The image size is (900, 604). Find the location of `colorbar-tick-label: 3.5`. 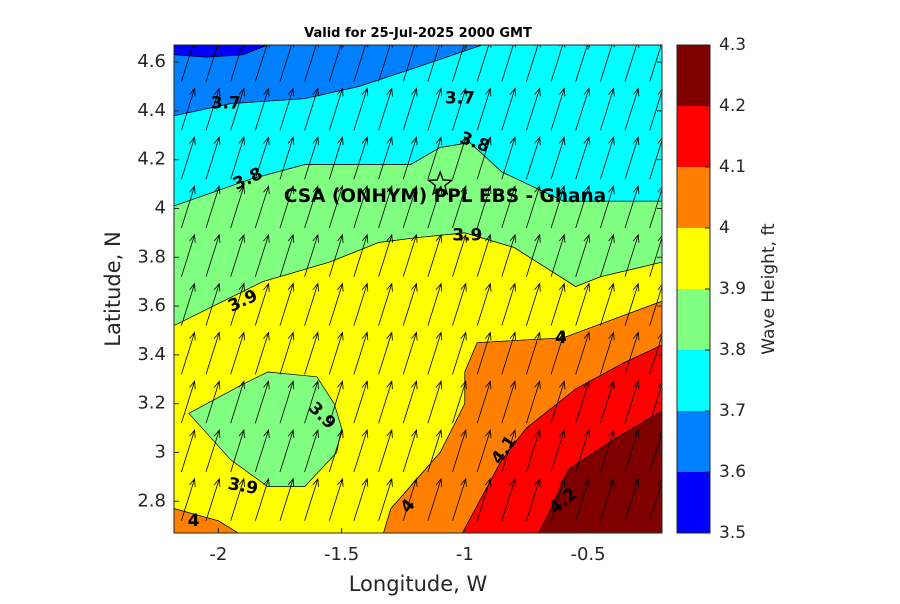

colorbar-tick-label: 3.5 is located at coordinates (732, 533).